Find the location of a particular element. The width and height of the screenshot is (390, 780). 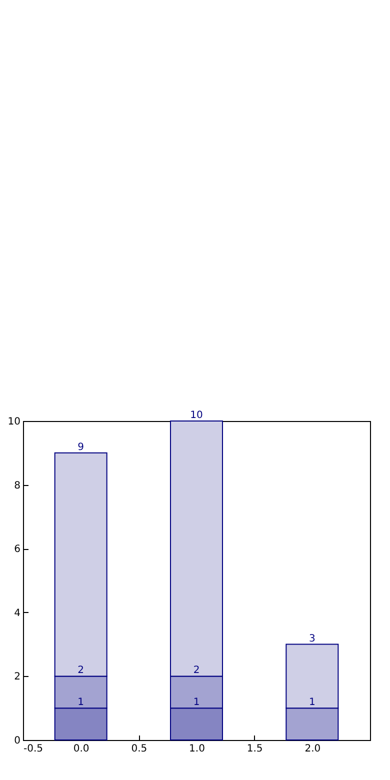

y-tick-label: 0 is located at coordinates (17, 741).